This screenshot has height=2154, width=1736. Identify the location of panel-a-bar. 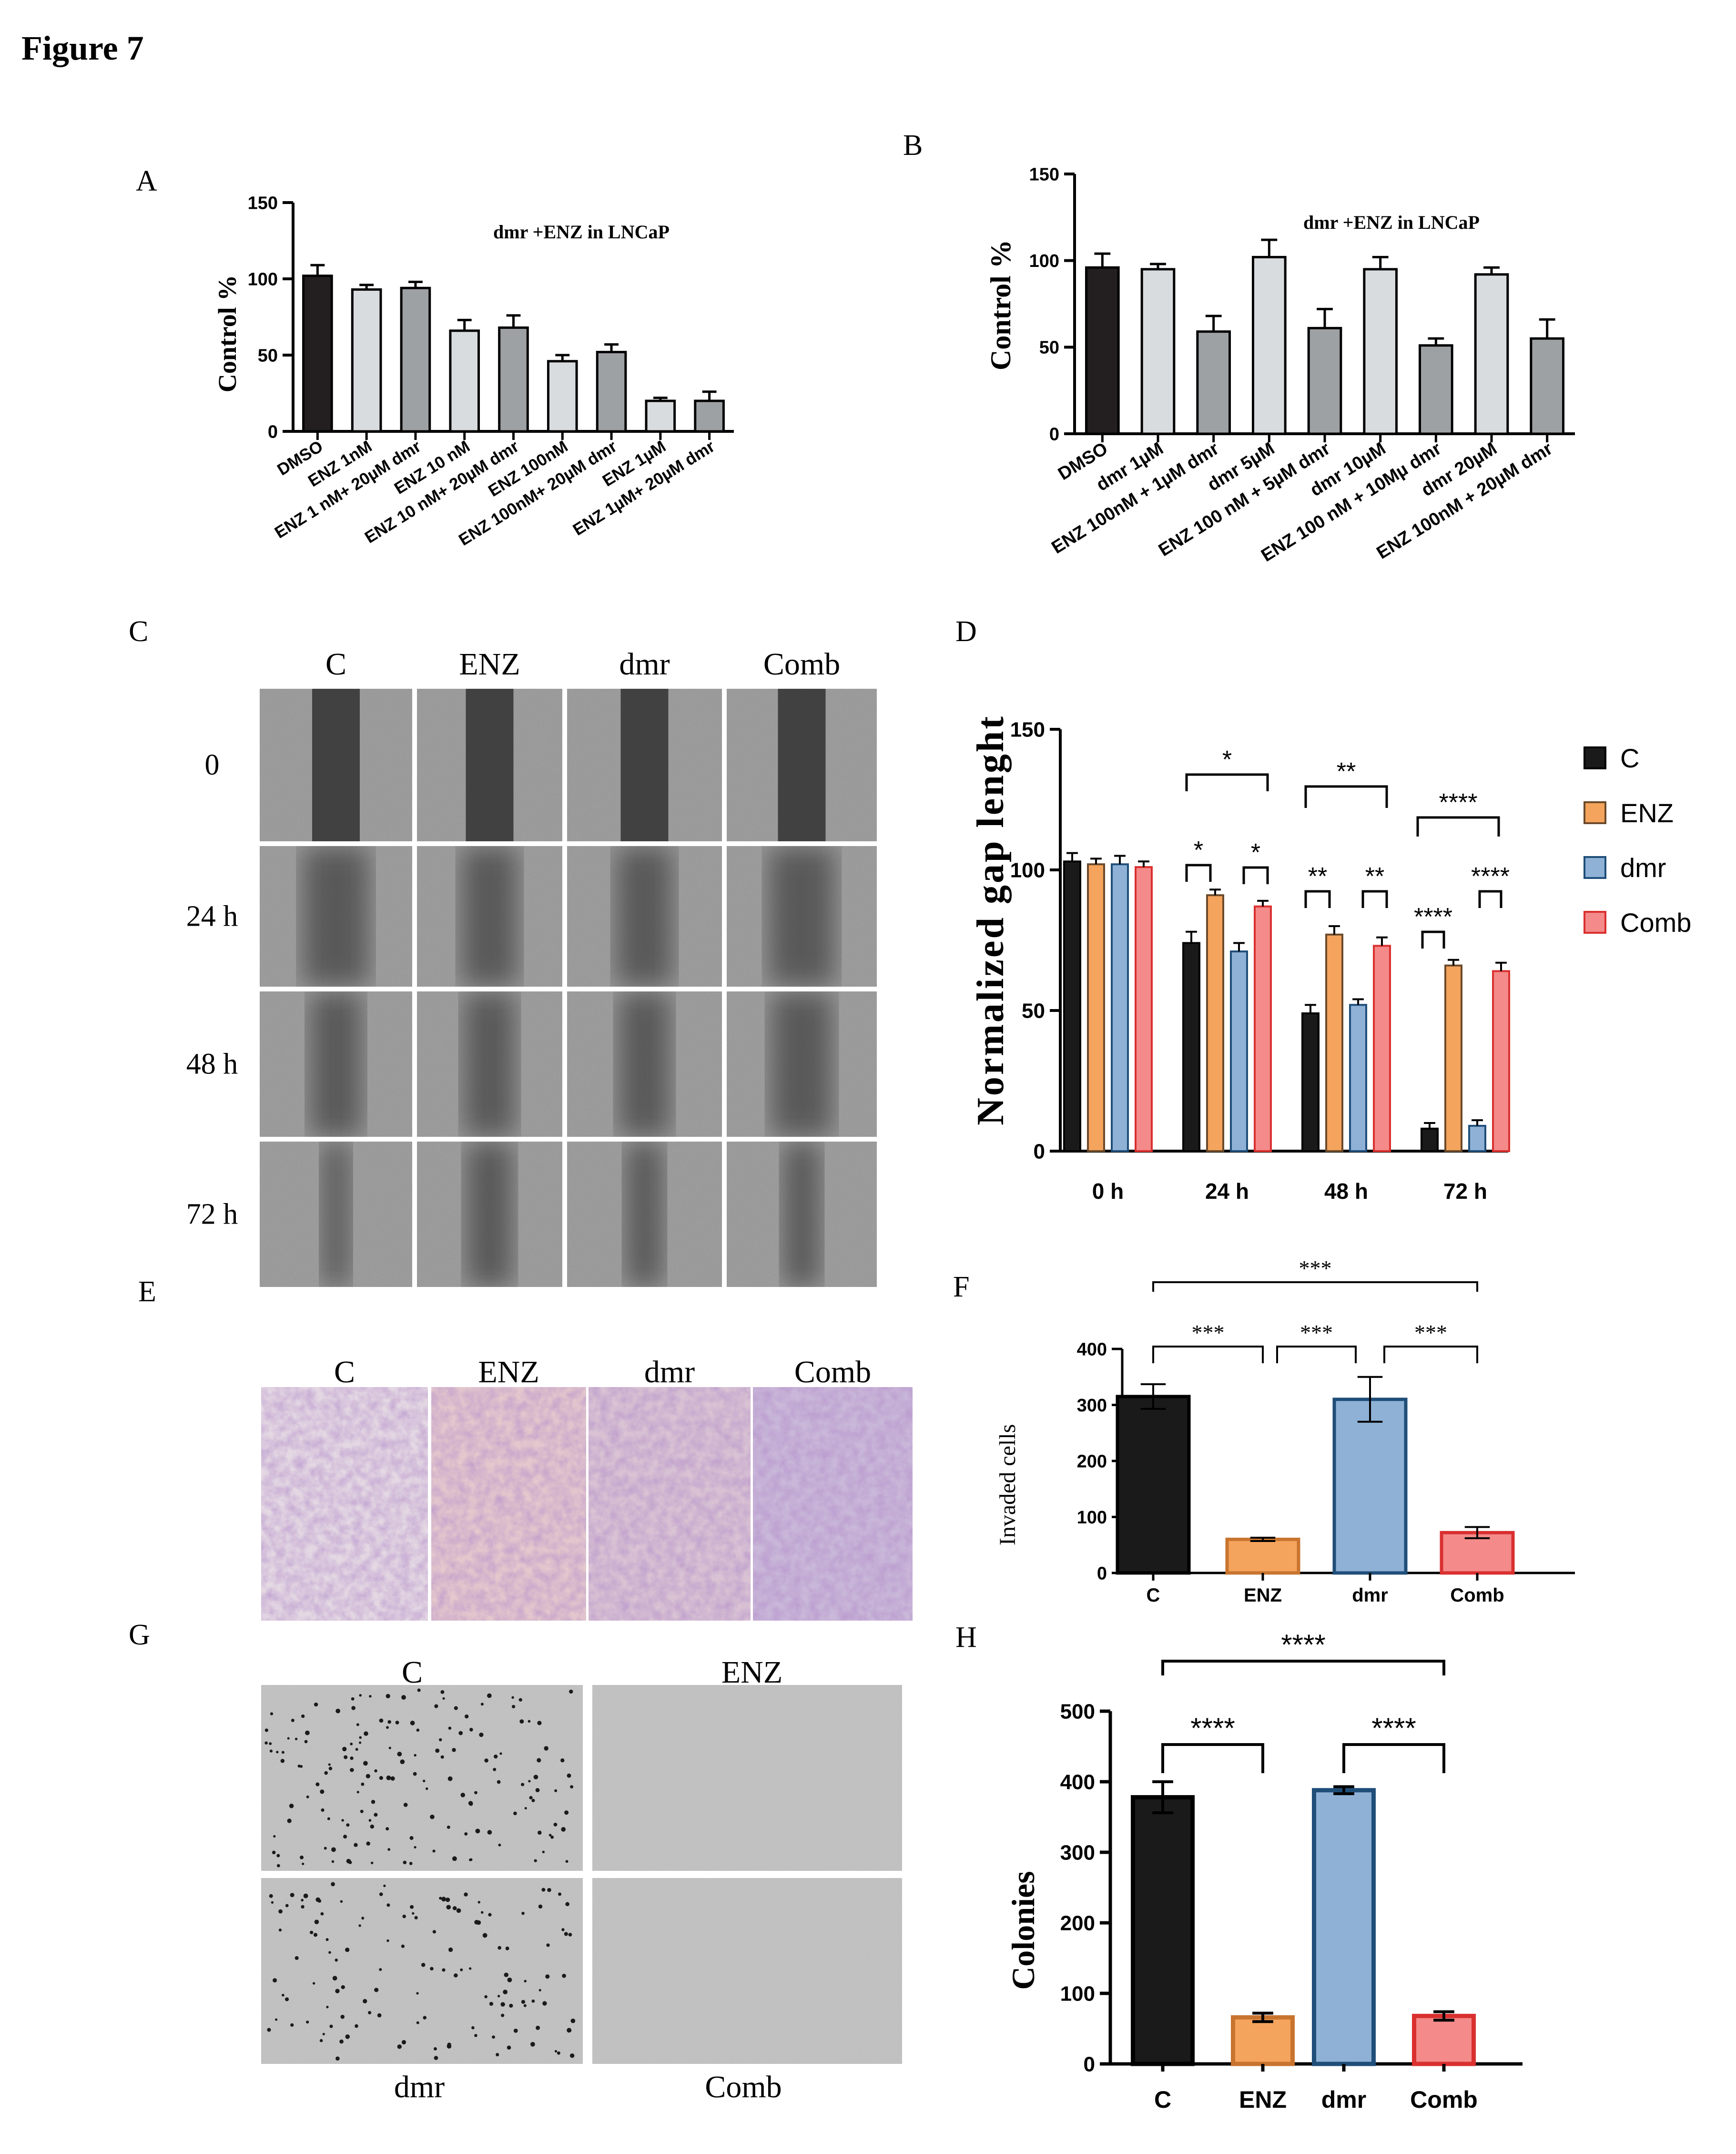
(562, 397).